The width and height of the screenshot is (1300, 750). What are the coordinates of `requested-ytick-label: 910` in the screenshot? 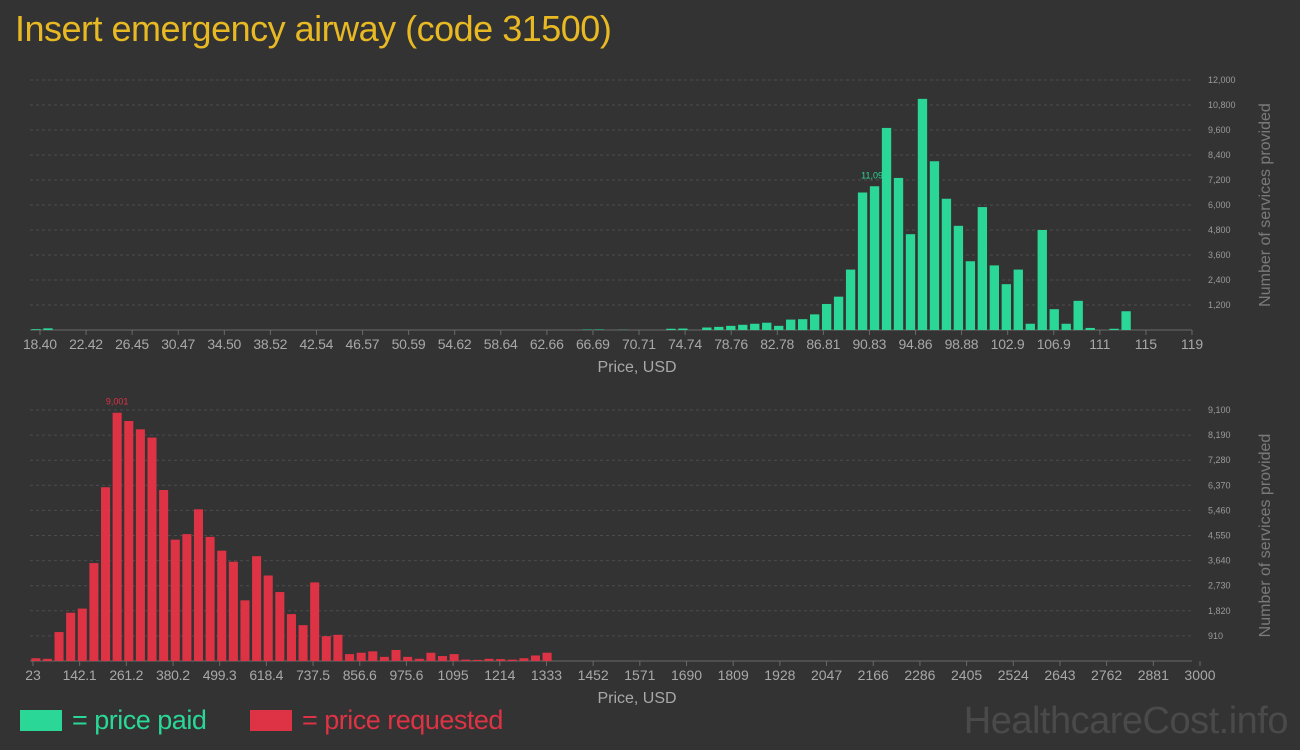 It's located at (1215, 636).